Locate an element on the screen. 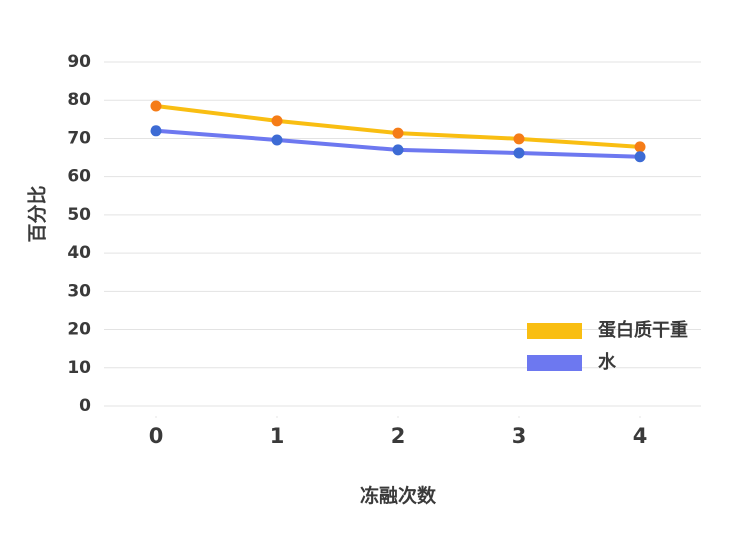  legend-label: 水 is located at coordinates (607, 362).